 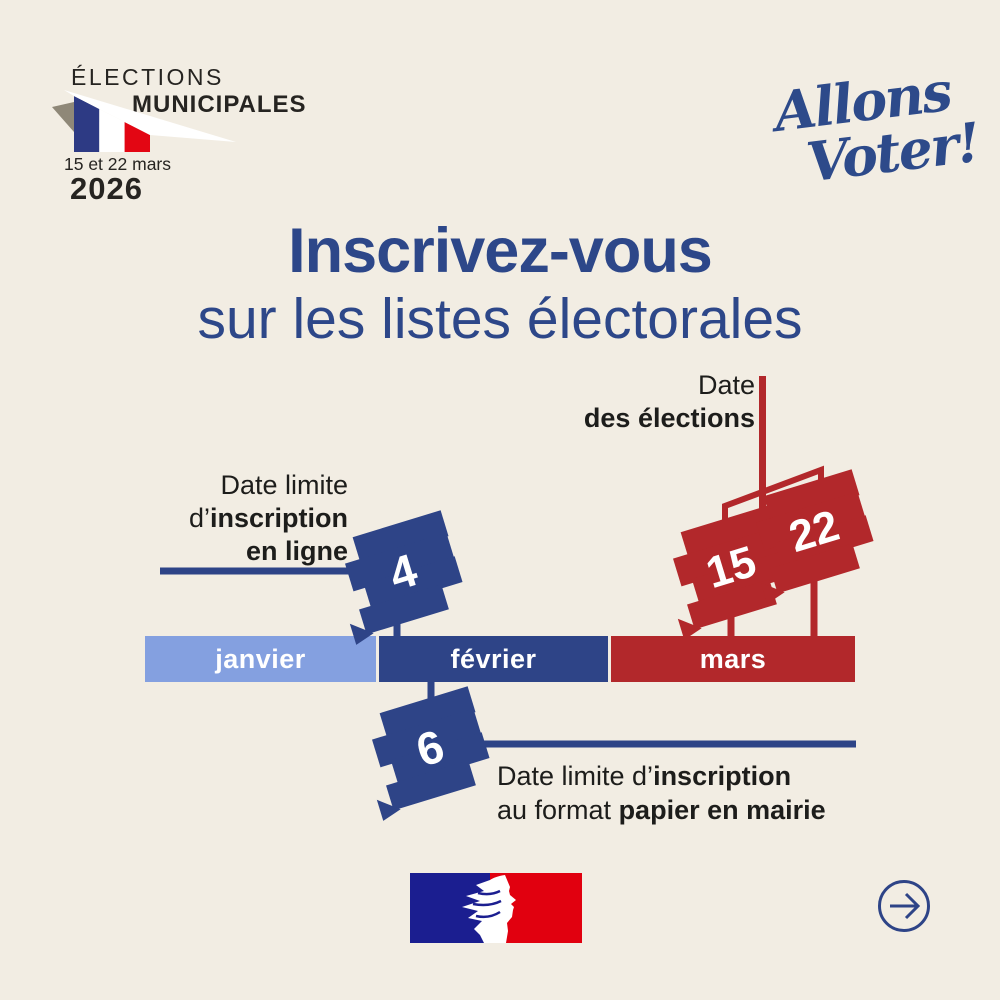 I want to click on label-online-deadline: Date limite d’inscription en ligne, so click(x=268, y=518).